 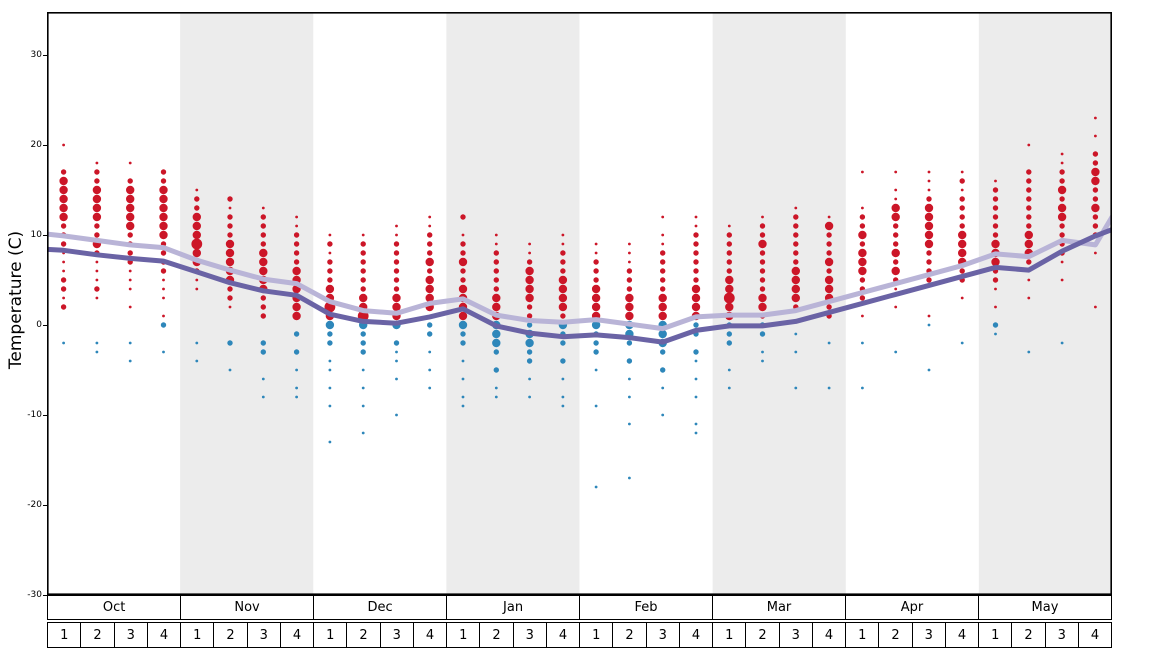 What do you see at coordinates (962, 635) in the screenshot?
I see `week-cell: 4` at bounding box center [962, 635].